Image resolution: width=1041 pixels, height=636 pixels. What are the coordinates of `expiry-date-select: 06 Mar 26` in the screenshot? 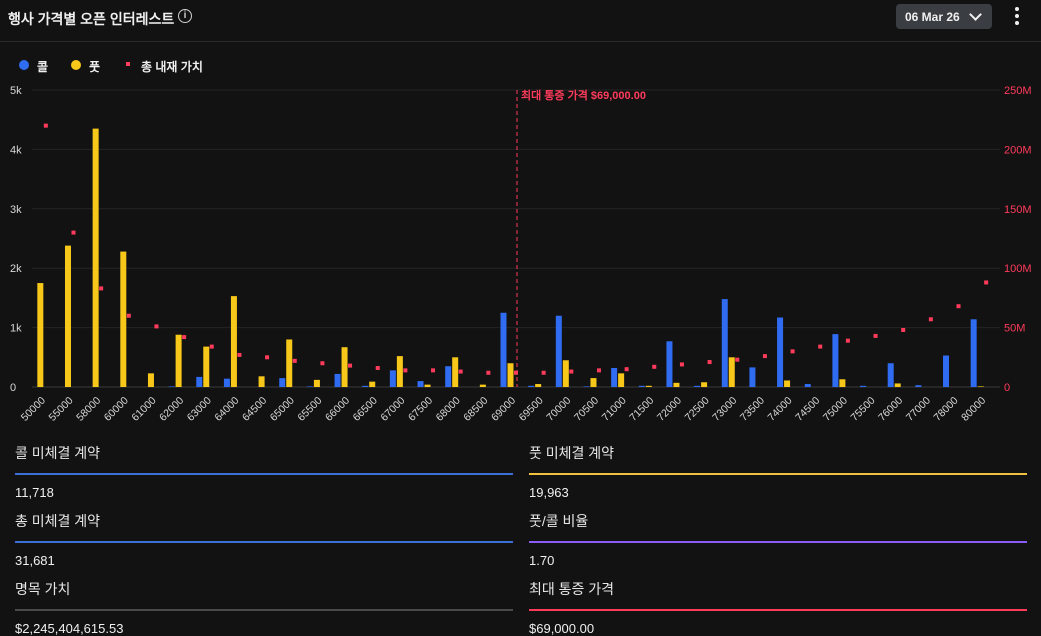 It's located at (944, 16).